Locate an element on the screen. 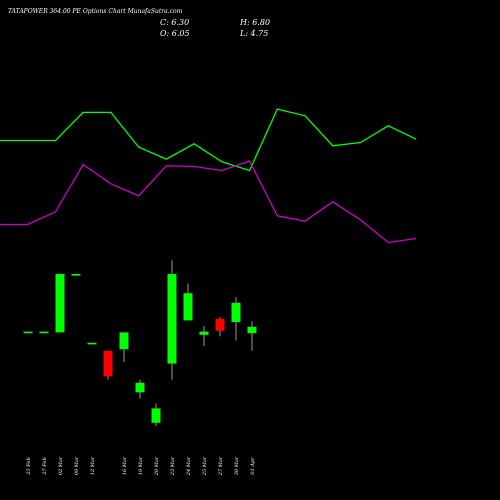 Image resolution: width=500 pixels, height=500 pixels. high-price-label: H: 6.80 is located at coordinates (255, 22).